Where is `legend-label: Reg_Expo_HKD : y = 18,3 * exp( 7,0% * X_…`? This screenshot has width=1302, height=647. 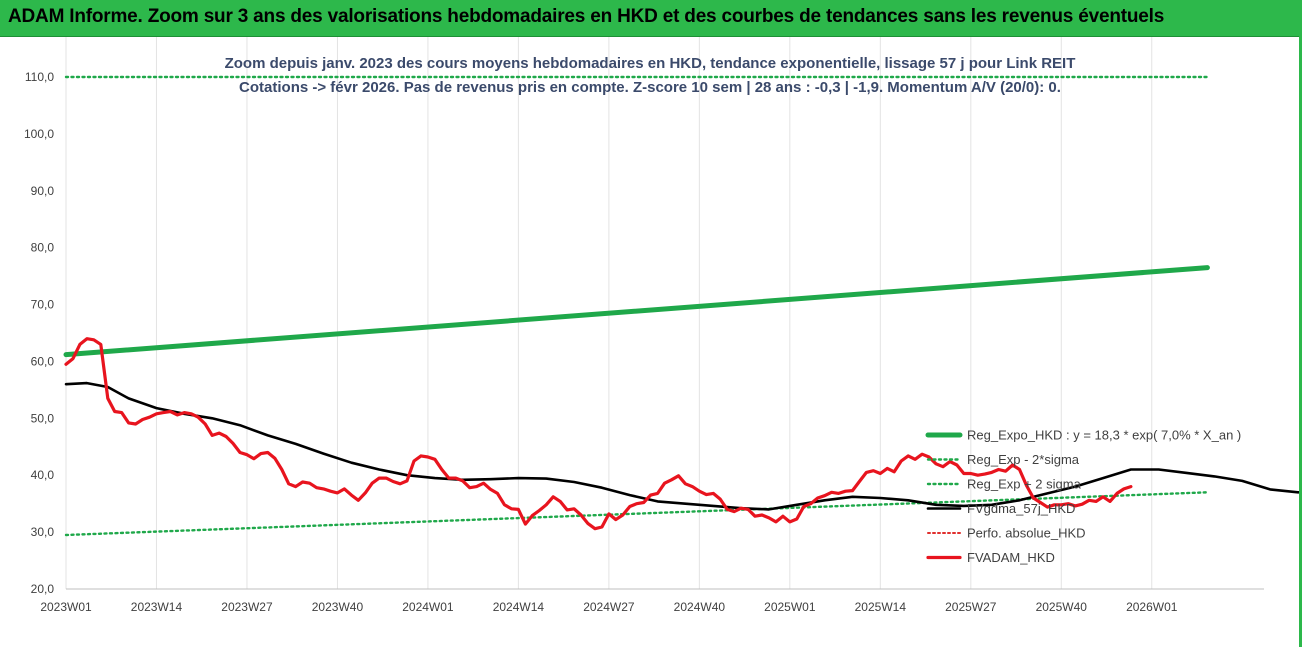 legend-label: Reg_Expo_HKD : y = 18,3 * exp( 7,0% * X_… is located at coordinates (1104, 435).